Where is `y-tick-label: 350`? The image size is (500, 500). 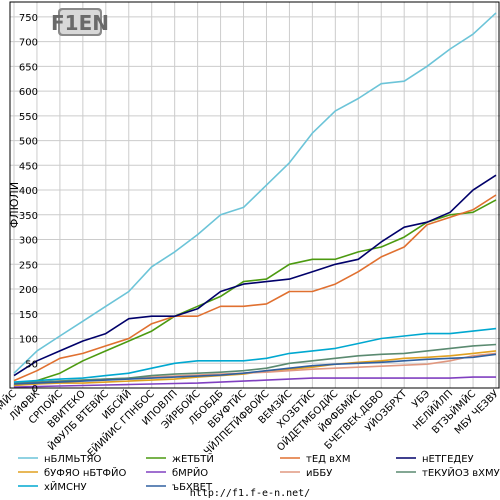 y-tick-label: 350 is located at coordinates (28, 216).